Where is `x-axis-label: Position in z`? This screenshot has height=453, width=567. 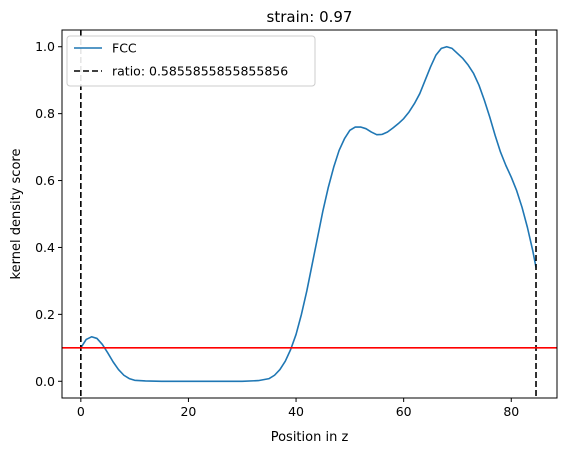 x-axis-label: Position in z is located at coordinates (310, 437).